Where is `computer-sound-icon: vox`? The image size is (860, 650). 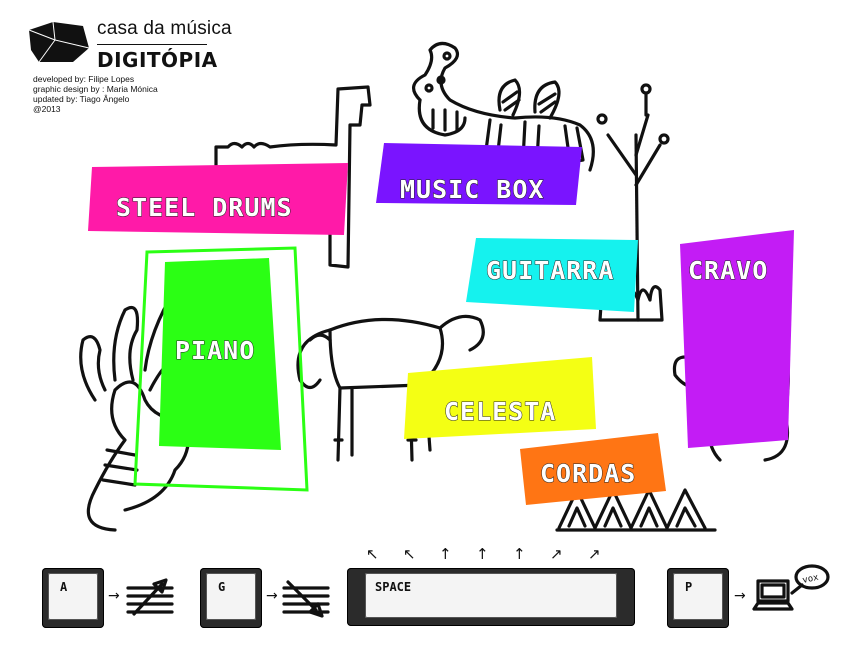 computer-sound-icon: vox is located at coordinates (791, 587).